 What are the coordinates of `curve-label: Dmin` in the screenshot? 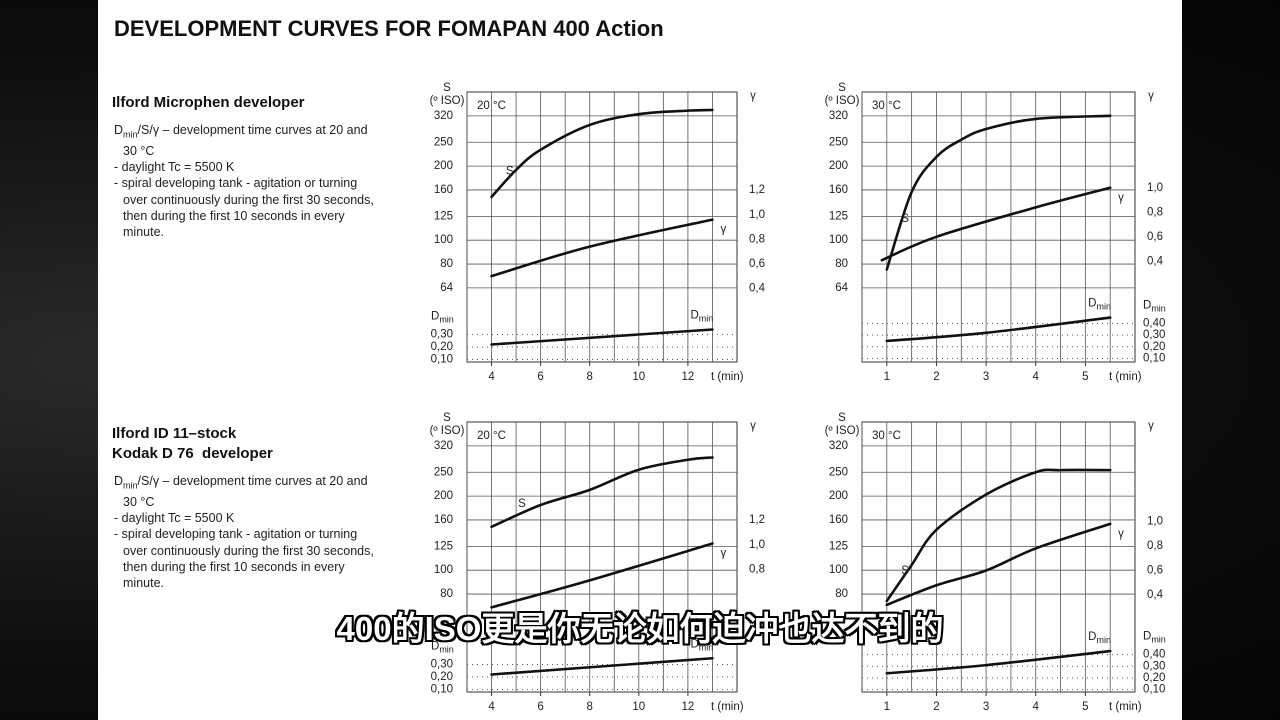 It's located at (701, 317).